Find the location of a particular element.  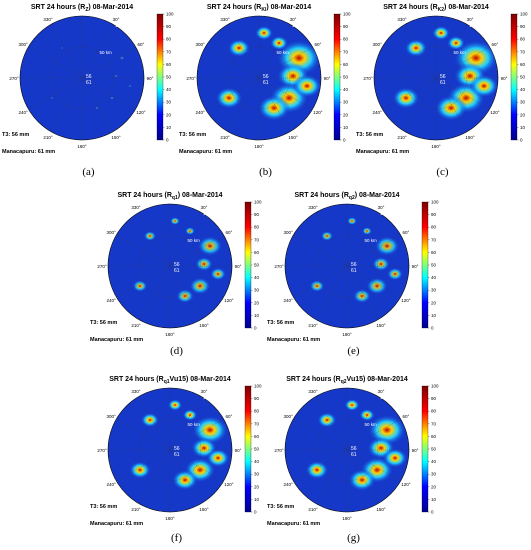

gauge-manacapuru: Manacapuru: 61 mm is located at coordinates (382, 152).